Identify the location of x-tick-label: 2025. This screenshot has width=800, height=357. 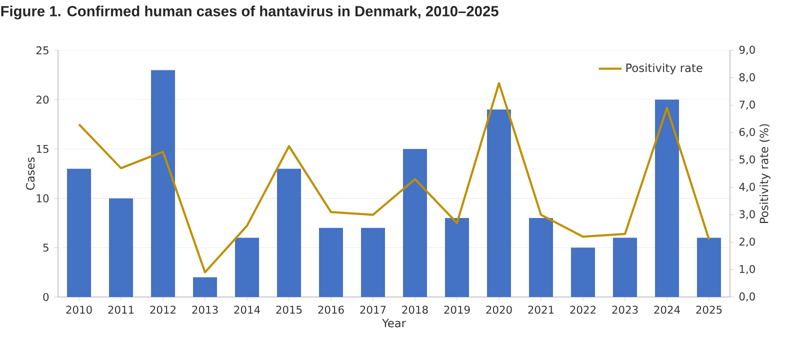
(709, 310).